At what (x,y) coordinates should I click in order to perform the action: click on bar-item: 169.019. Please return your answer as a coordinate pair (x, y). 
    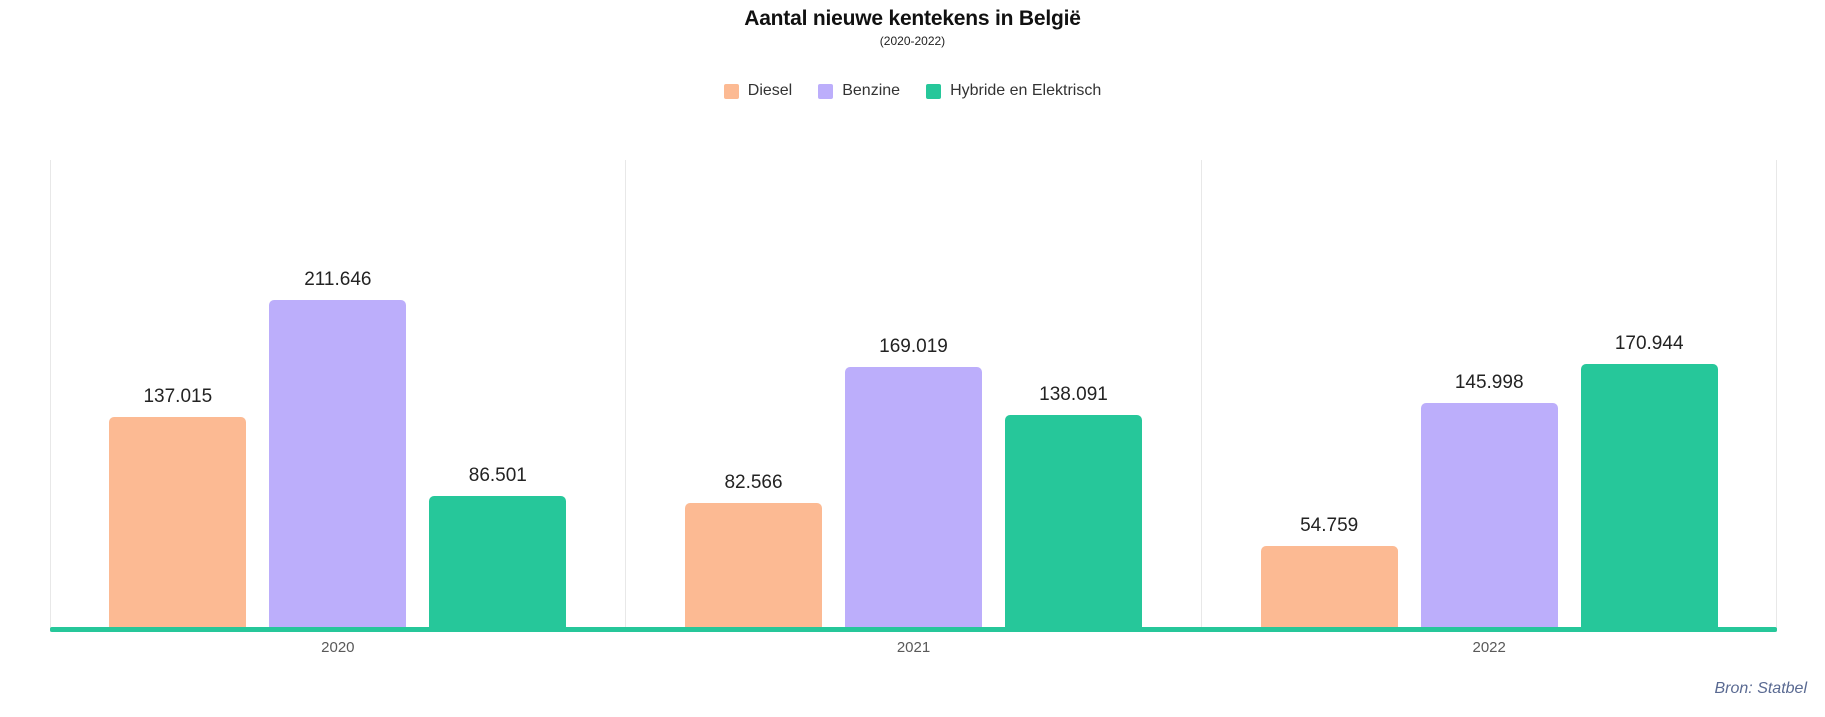
    Looking at the image, I should click on (913, 396).